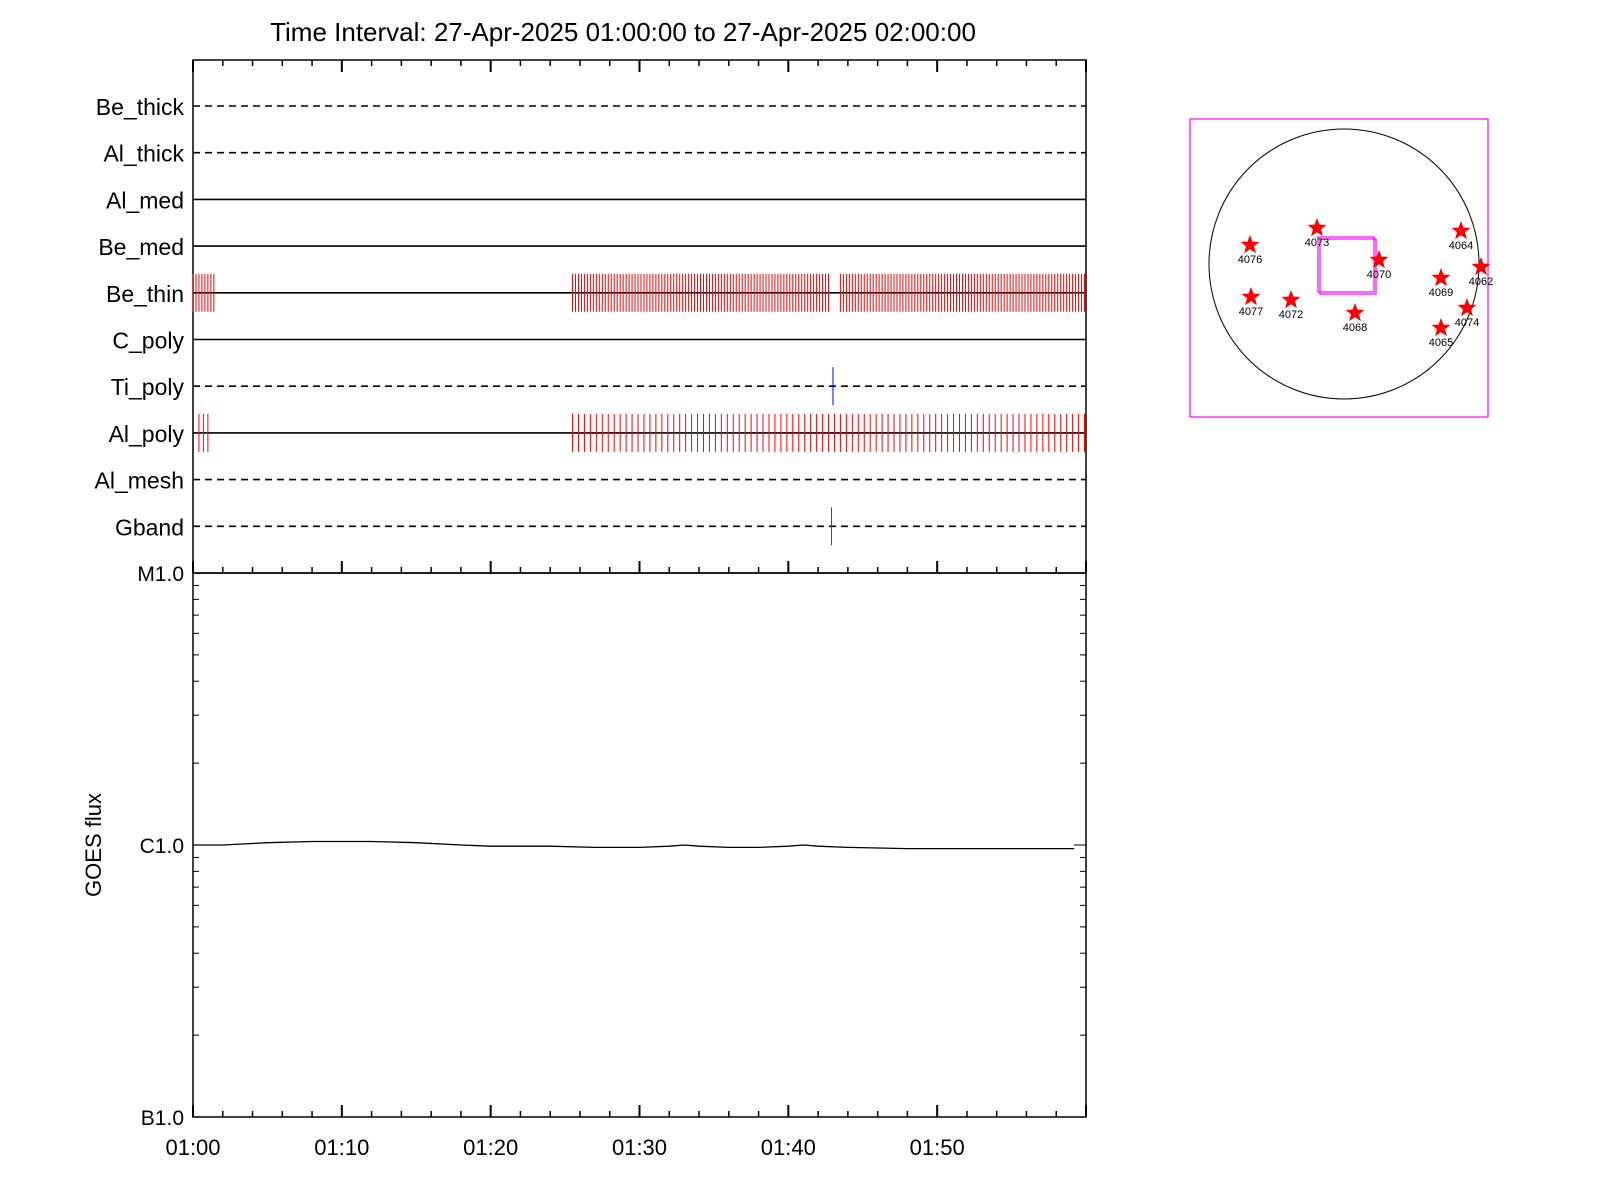 Image resolution: width=1600 pixels, height=1200 pixels. What do you see at coordinates (1250, 260) in the screenshot?
I see `active-region-label: 4076` at bounding box center [1250, 260].